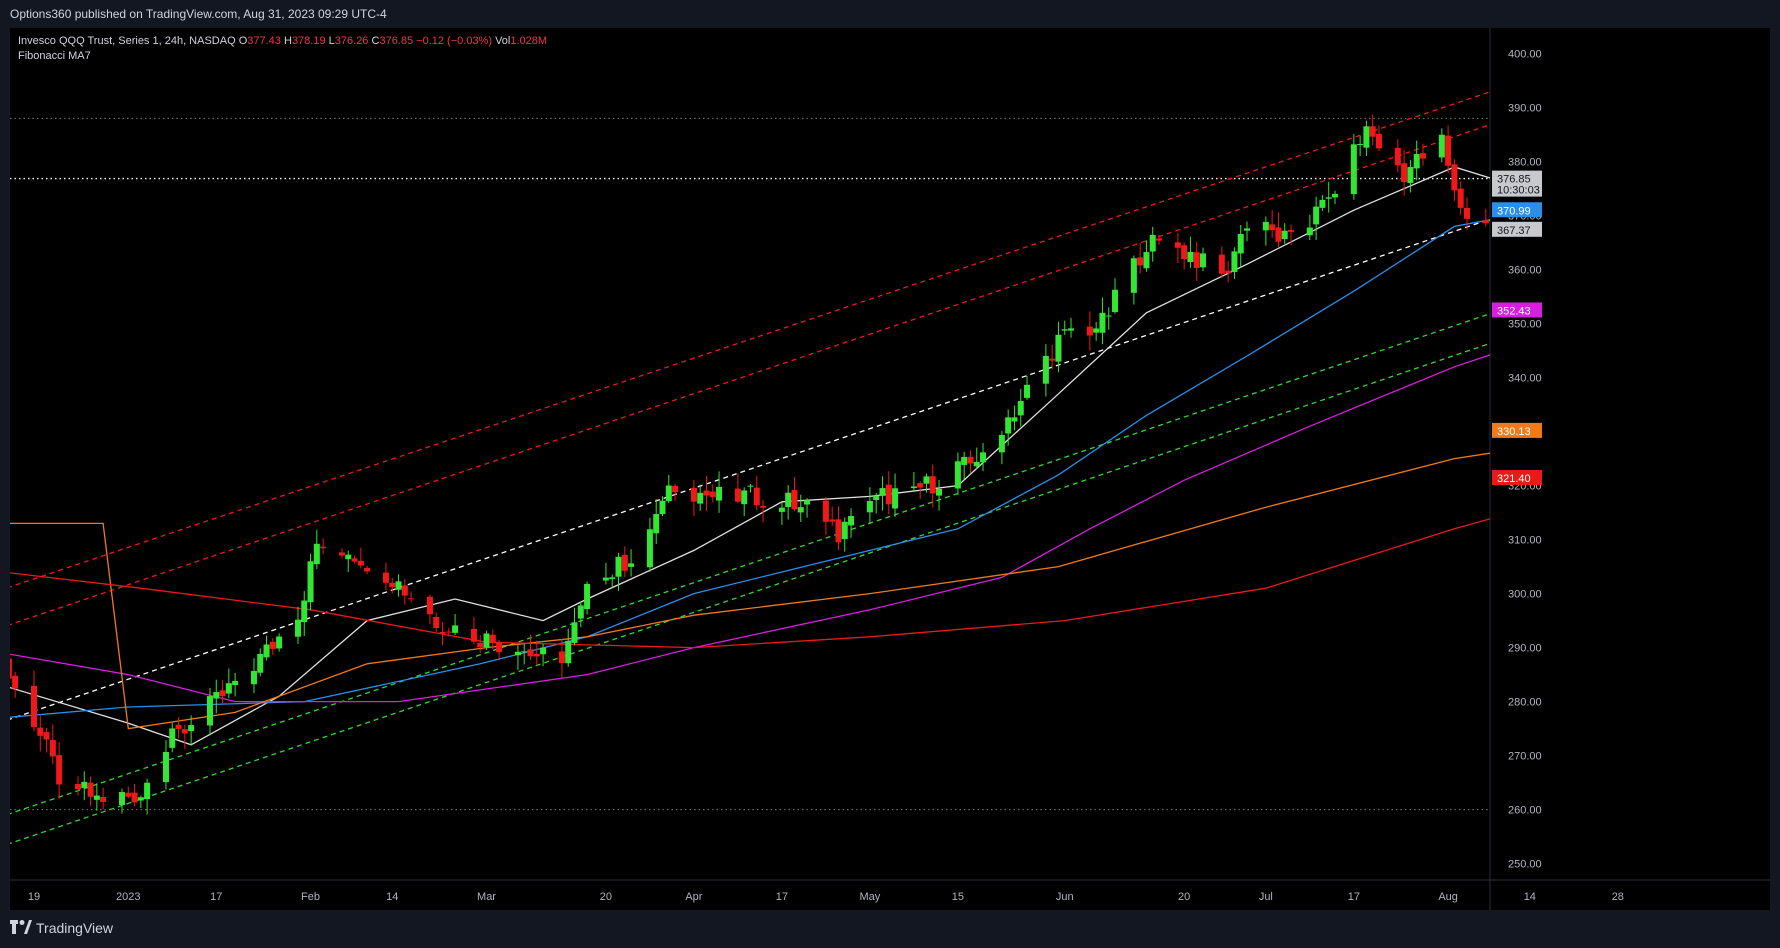  What do you see at coordinates (503, 41) in the screenshot?
I see `volume-label: Vol` at bounding box center [503, 41].